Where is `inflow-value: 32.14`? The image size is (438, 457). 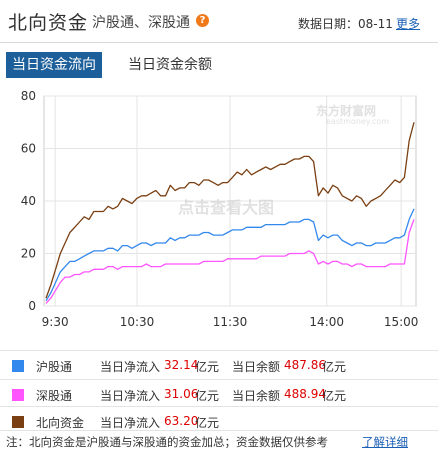
inflow-value: 32.14 is located at coordinates (181, 365).